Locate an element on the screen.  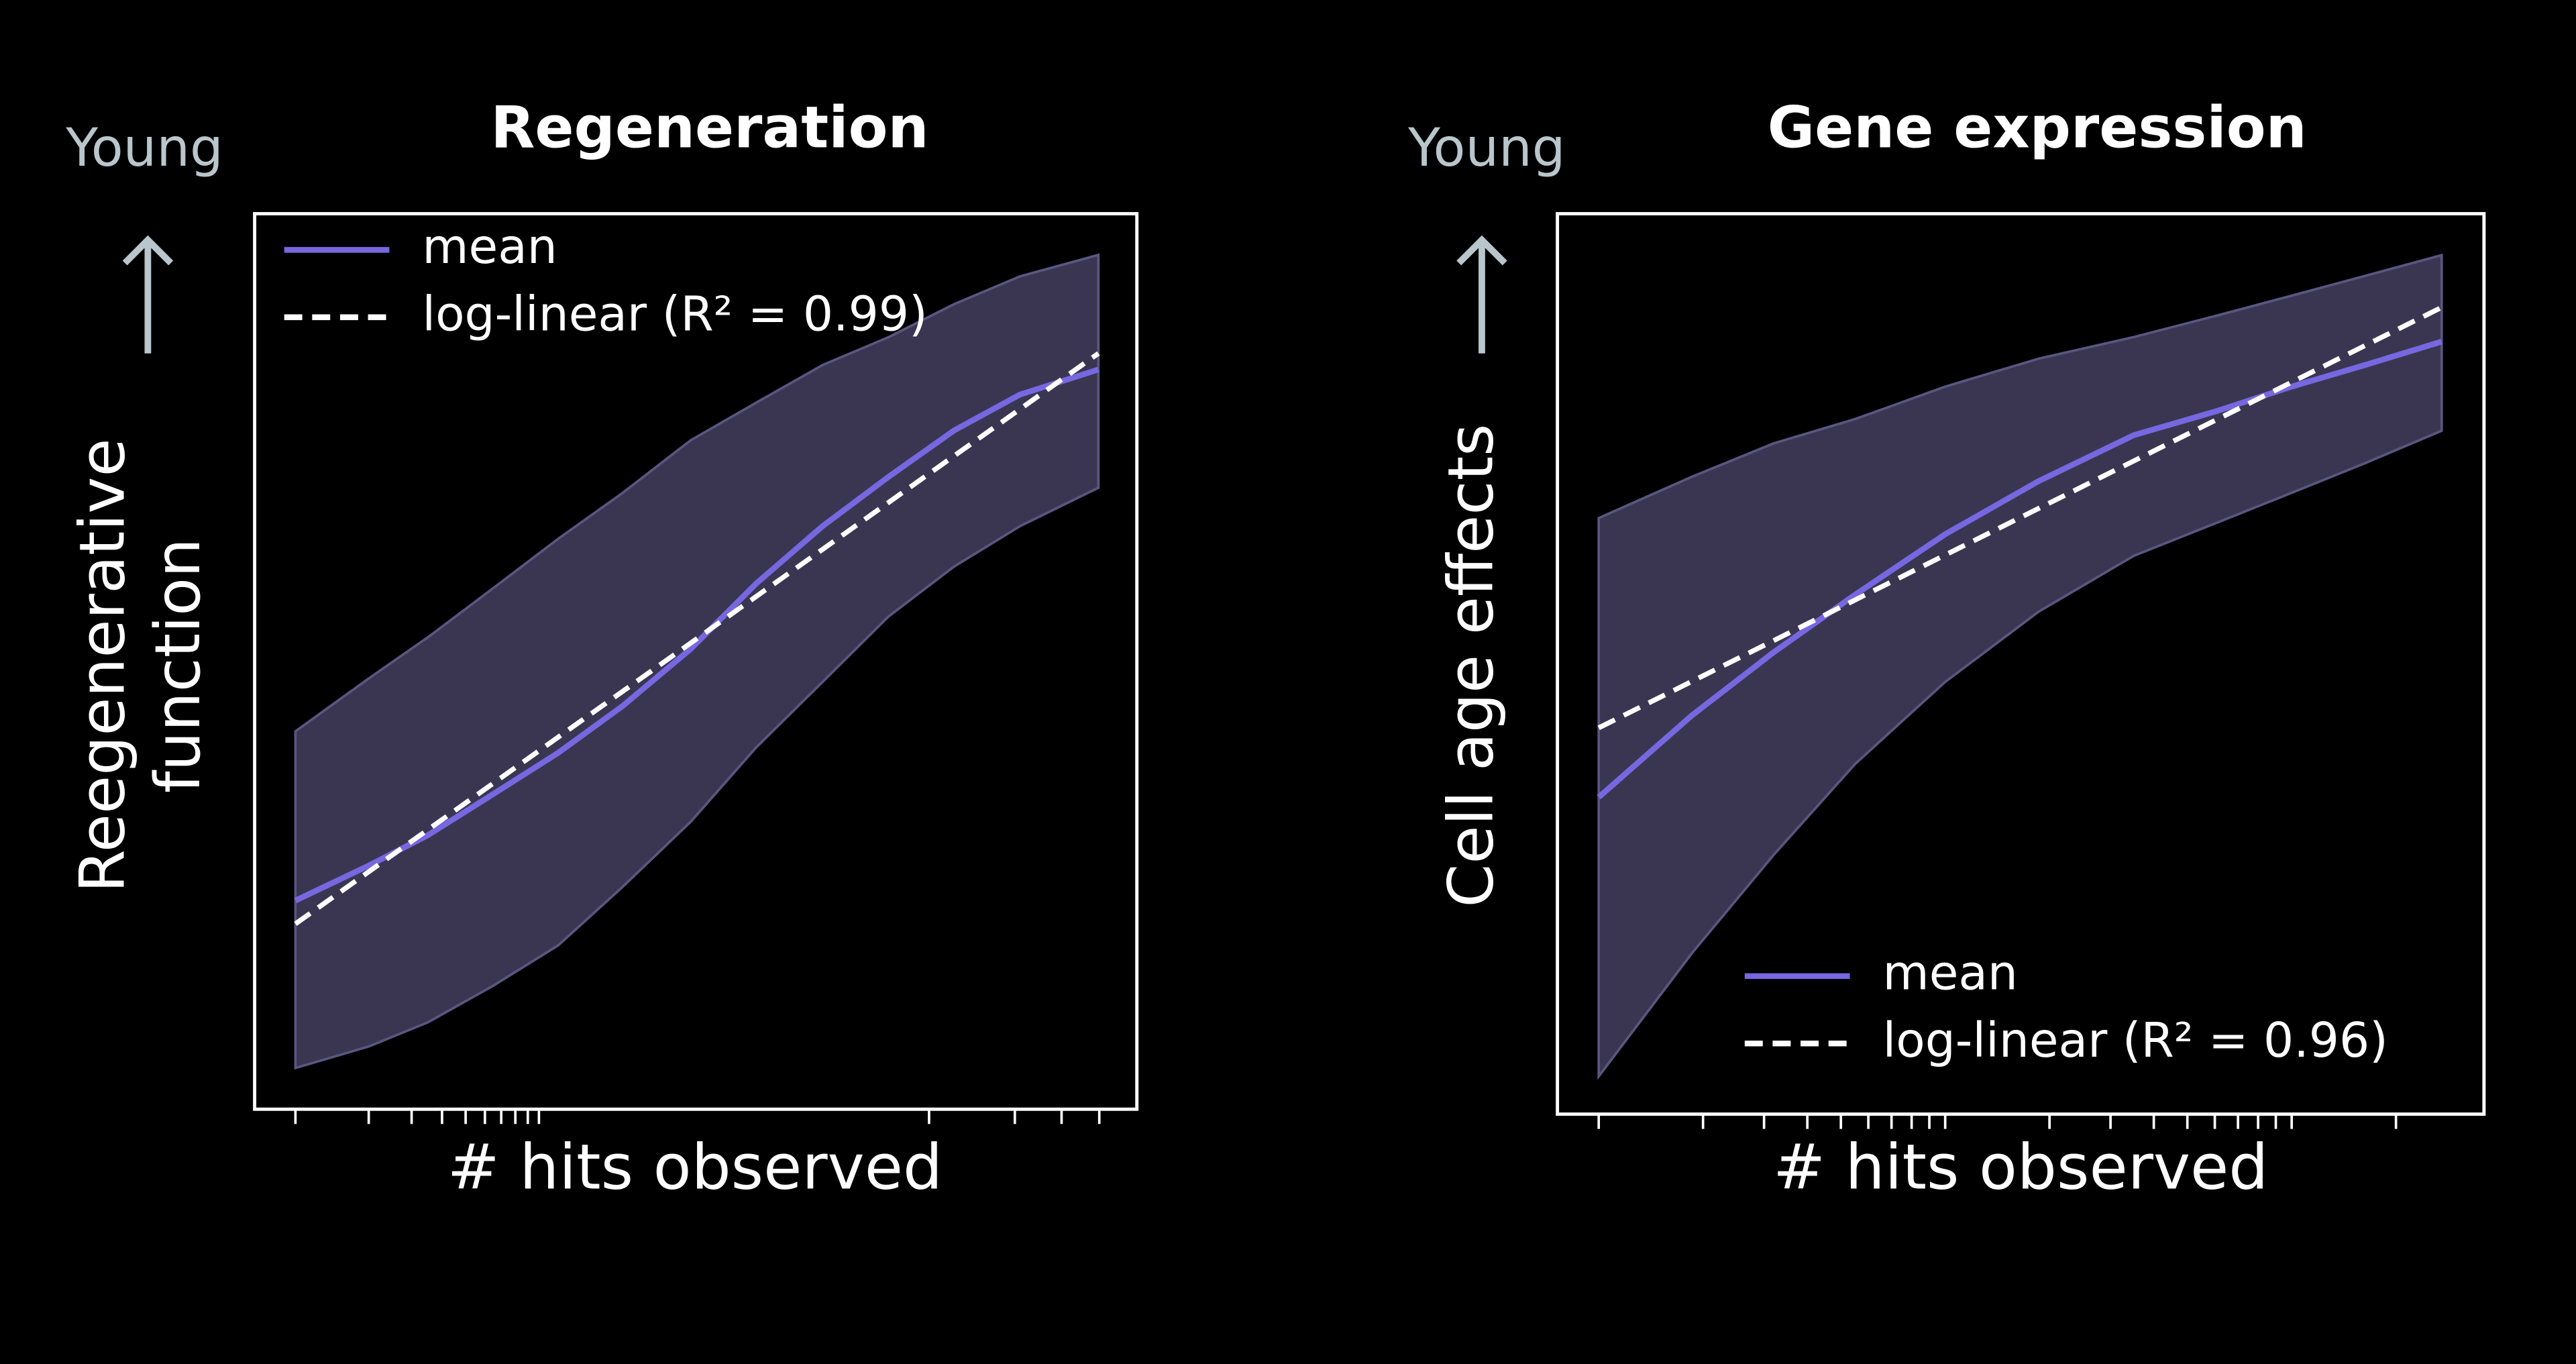
chart-title: Regeneration is located at coordinates (709, 128).